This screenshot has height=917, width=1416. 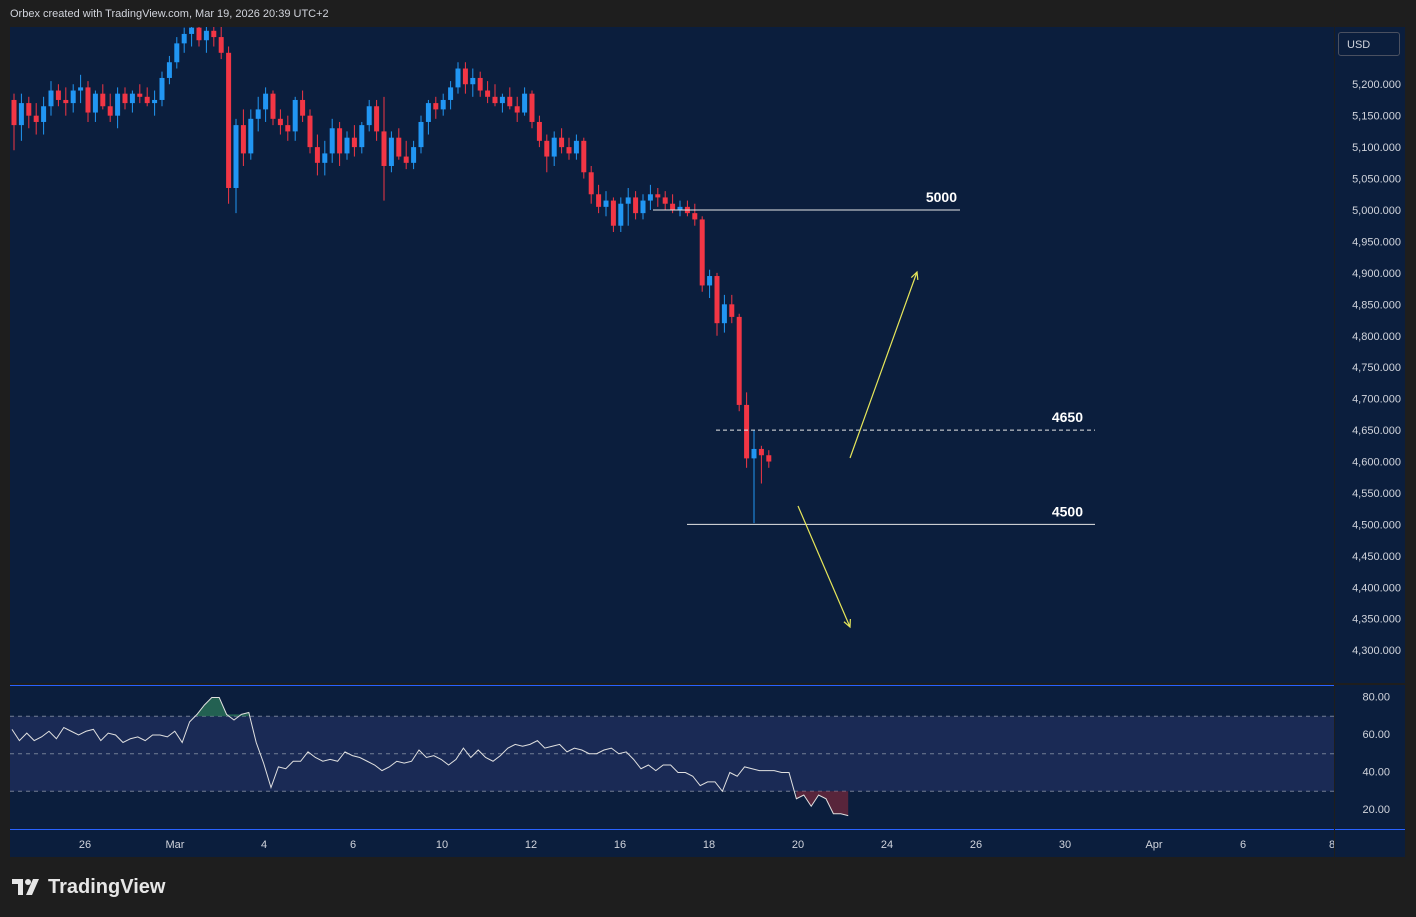 What do you see at coordinates (1376, 242) in the screenshot?
I see `price-tick-label: 4,950.000` at bounding box center [1376, 242].